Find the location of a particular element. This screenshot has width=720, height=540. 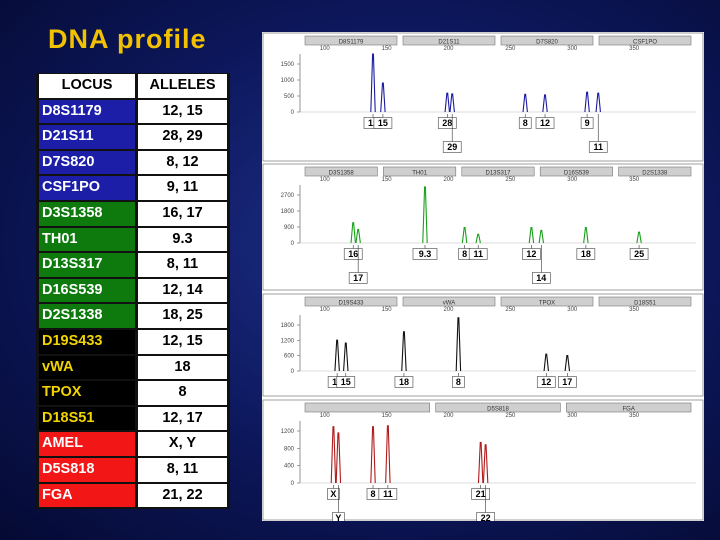

table-row: CSF1PO 9, 11 is located at coordinates (133, 188).